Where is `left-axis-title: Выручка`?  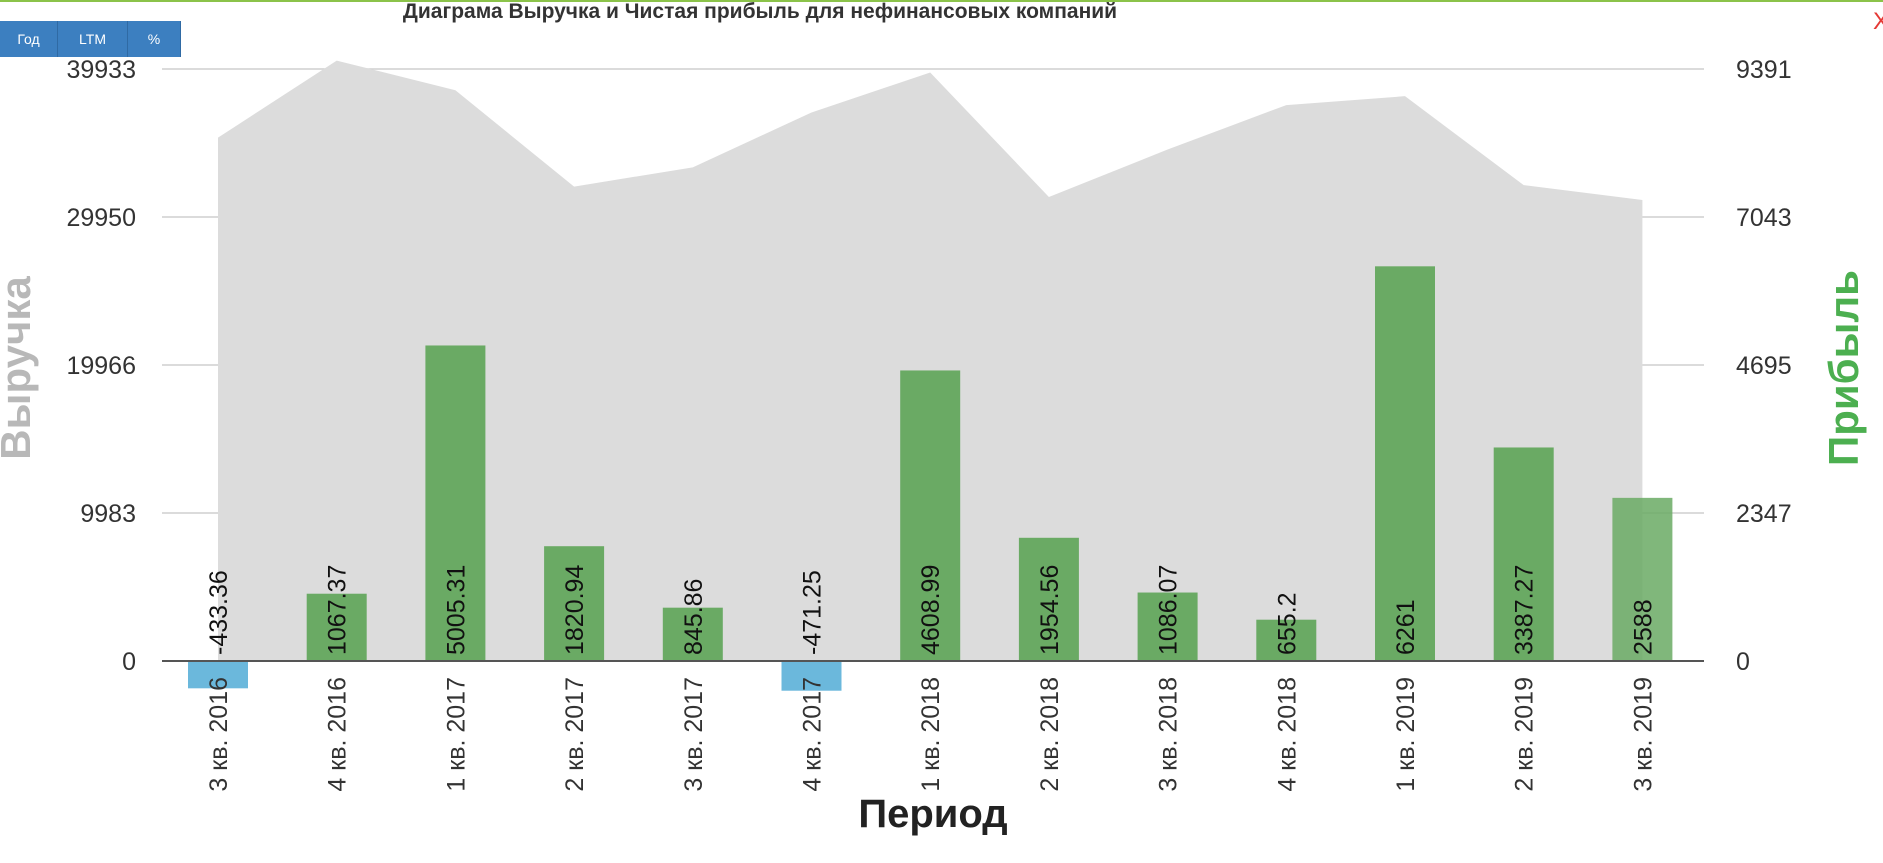
left-axis-title: Выручка is located at coordinates (19, 368).